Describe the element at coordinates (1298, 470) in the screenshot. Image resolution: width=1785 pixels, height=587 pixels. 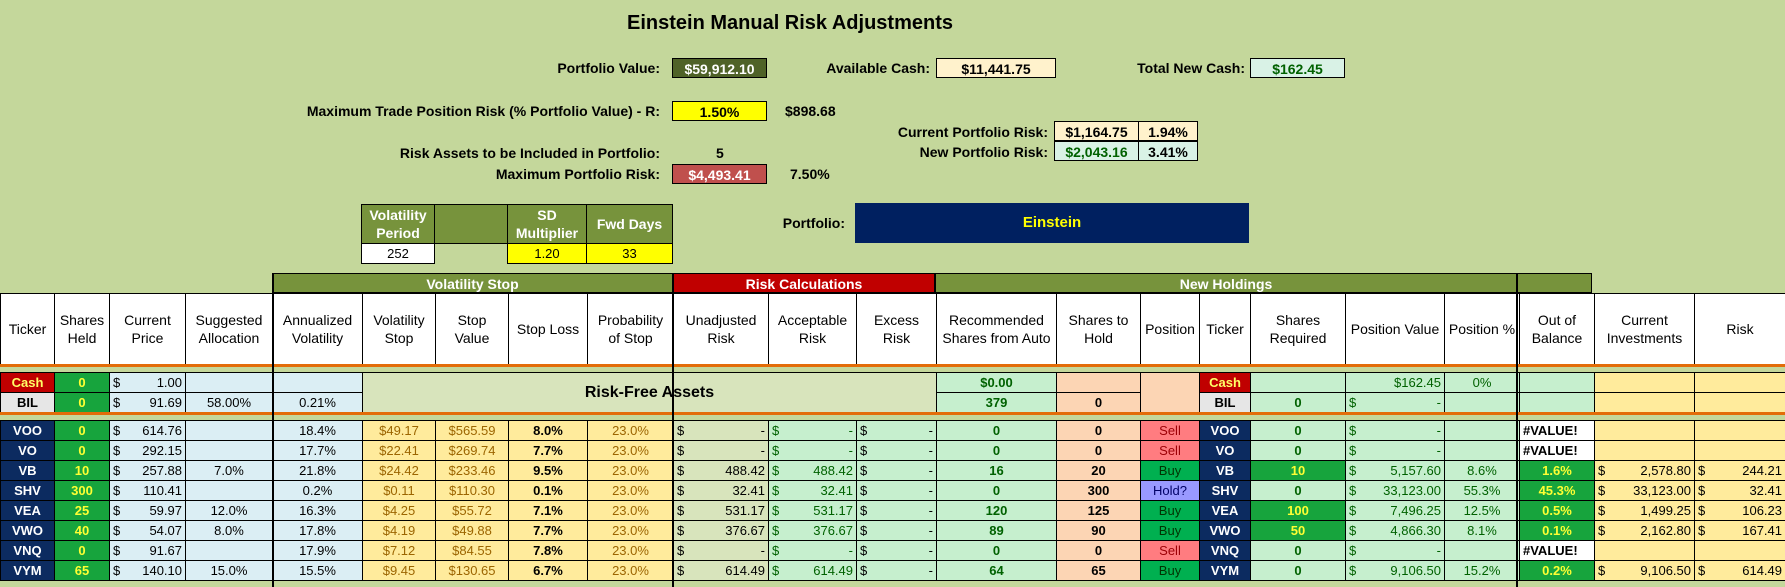
I see `shares-required-cell: 10` at that location.